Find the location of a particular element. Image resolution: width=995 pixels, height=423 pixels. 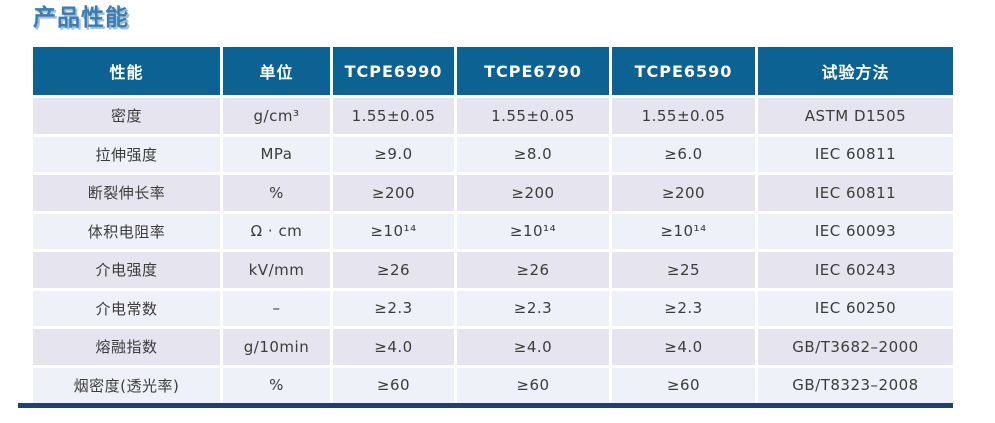

table-cell: – is located at coordinates (276, 308).